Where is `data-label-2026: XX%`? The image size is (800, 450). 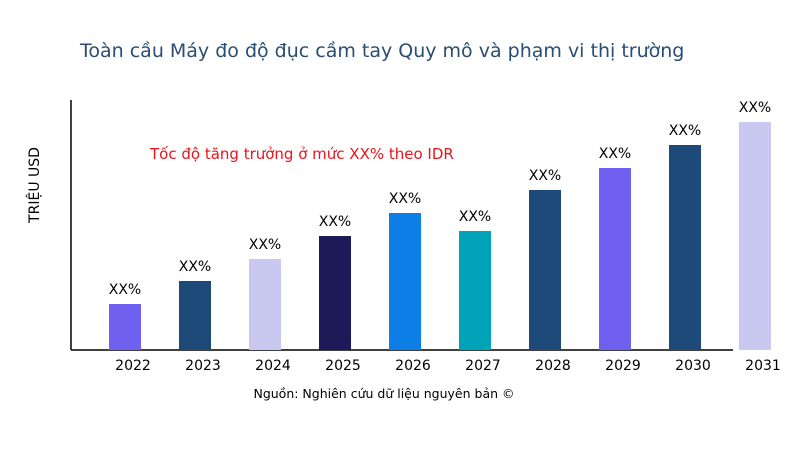
data-label-2026: XX% is located at coordinates (405, 199).